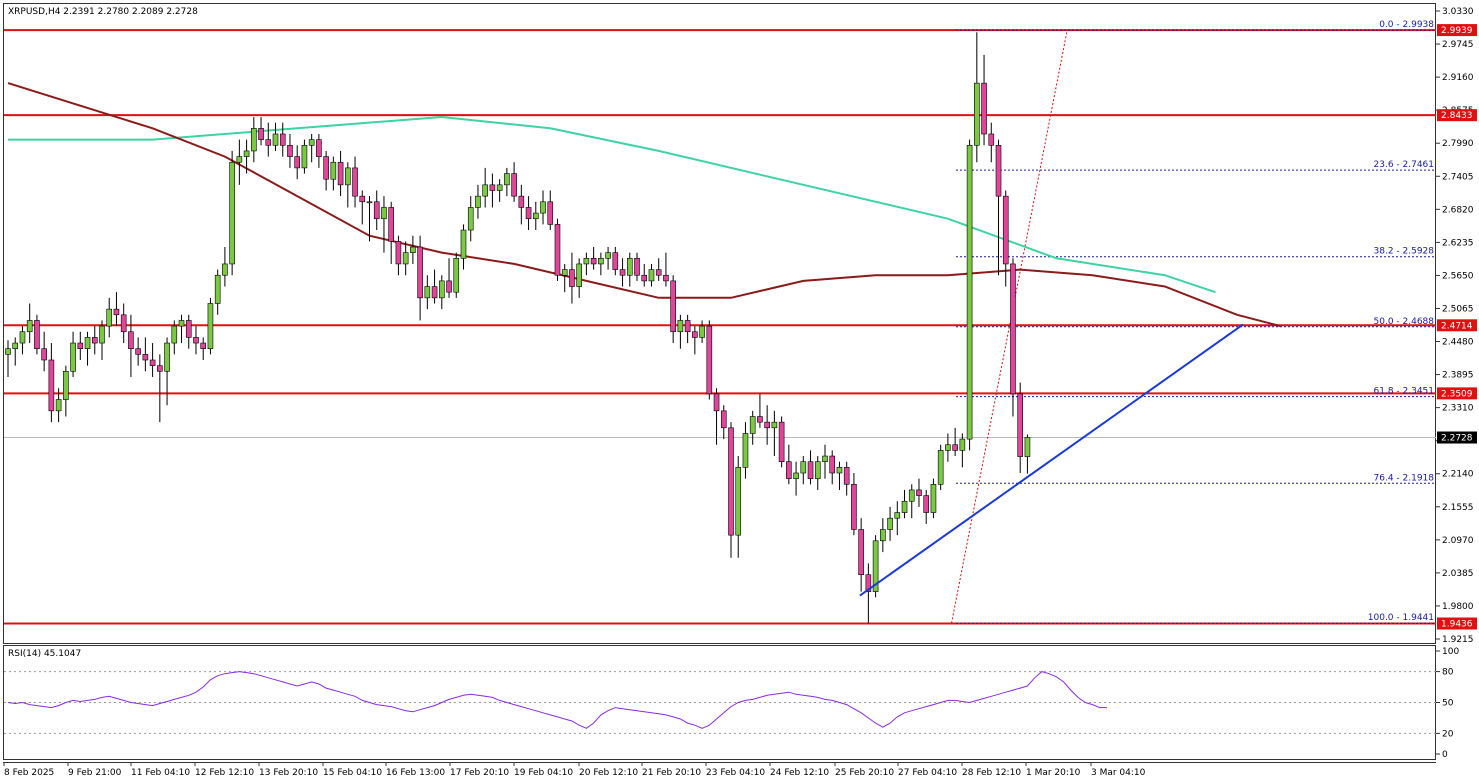 This screenshot has height=782, width=1479. I want to click on level-price-tag-label: 2.3509, so click(1457, 394).